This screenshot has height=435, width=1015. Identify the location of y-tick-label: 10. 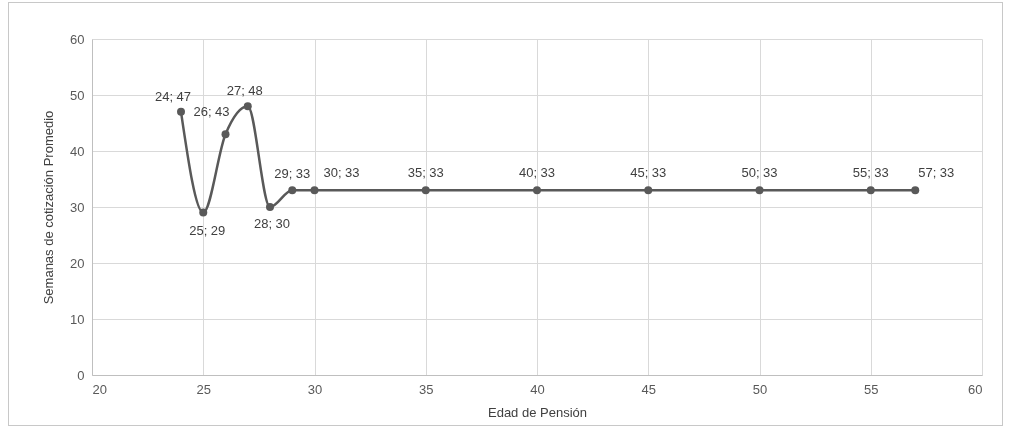
(77, 319).